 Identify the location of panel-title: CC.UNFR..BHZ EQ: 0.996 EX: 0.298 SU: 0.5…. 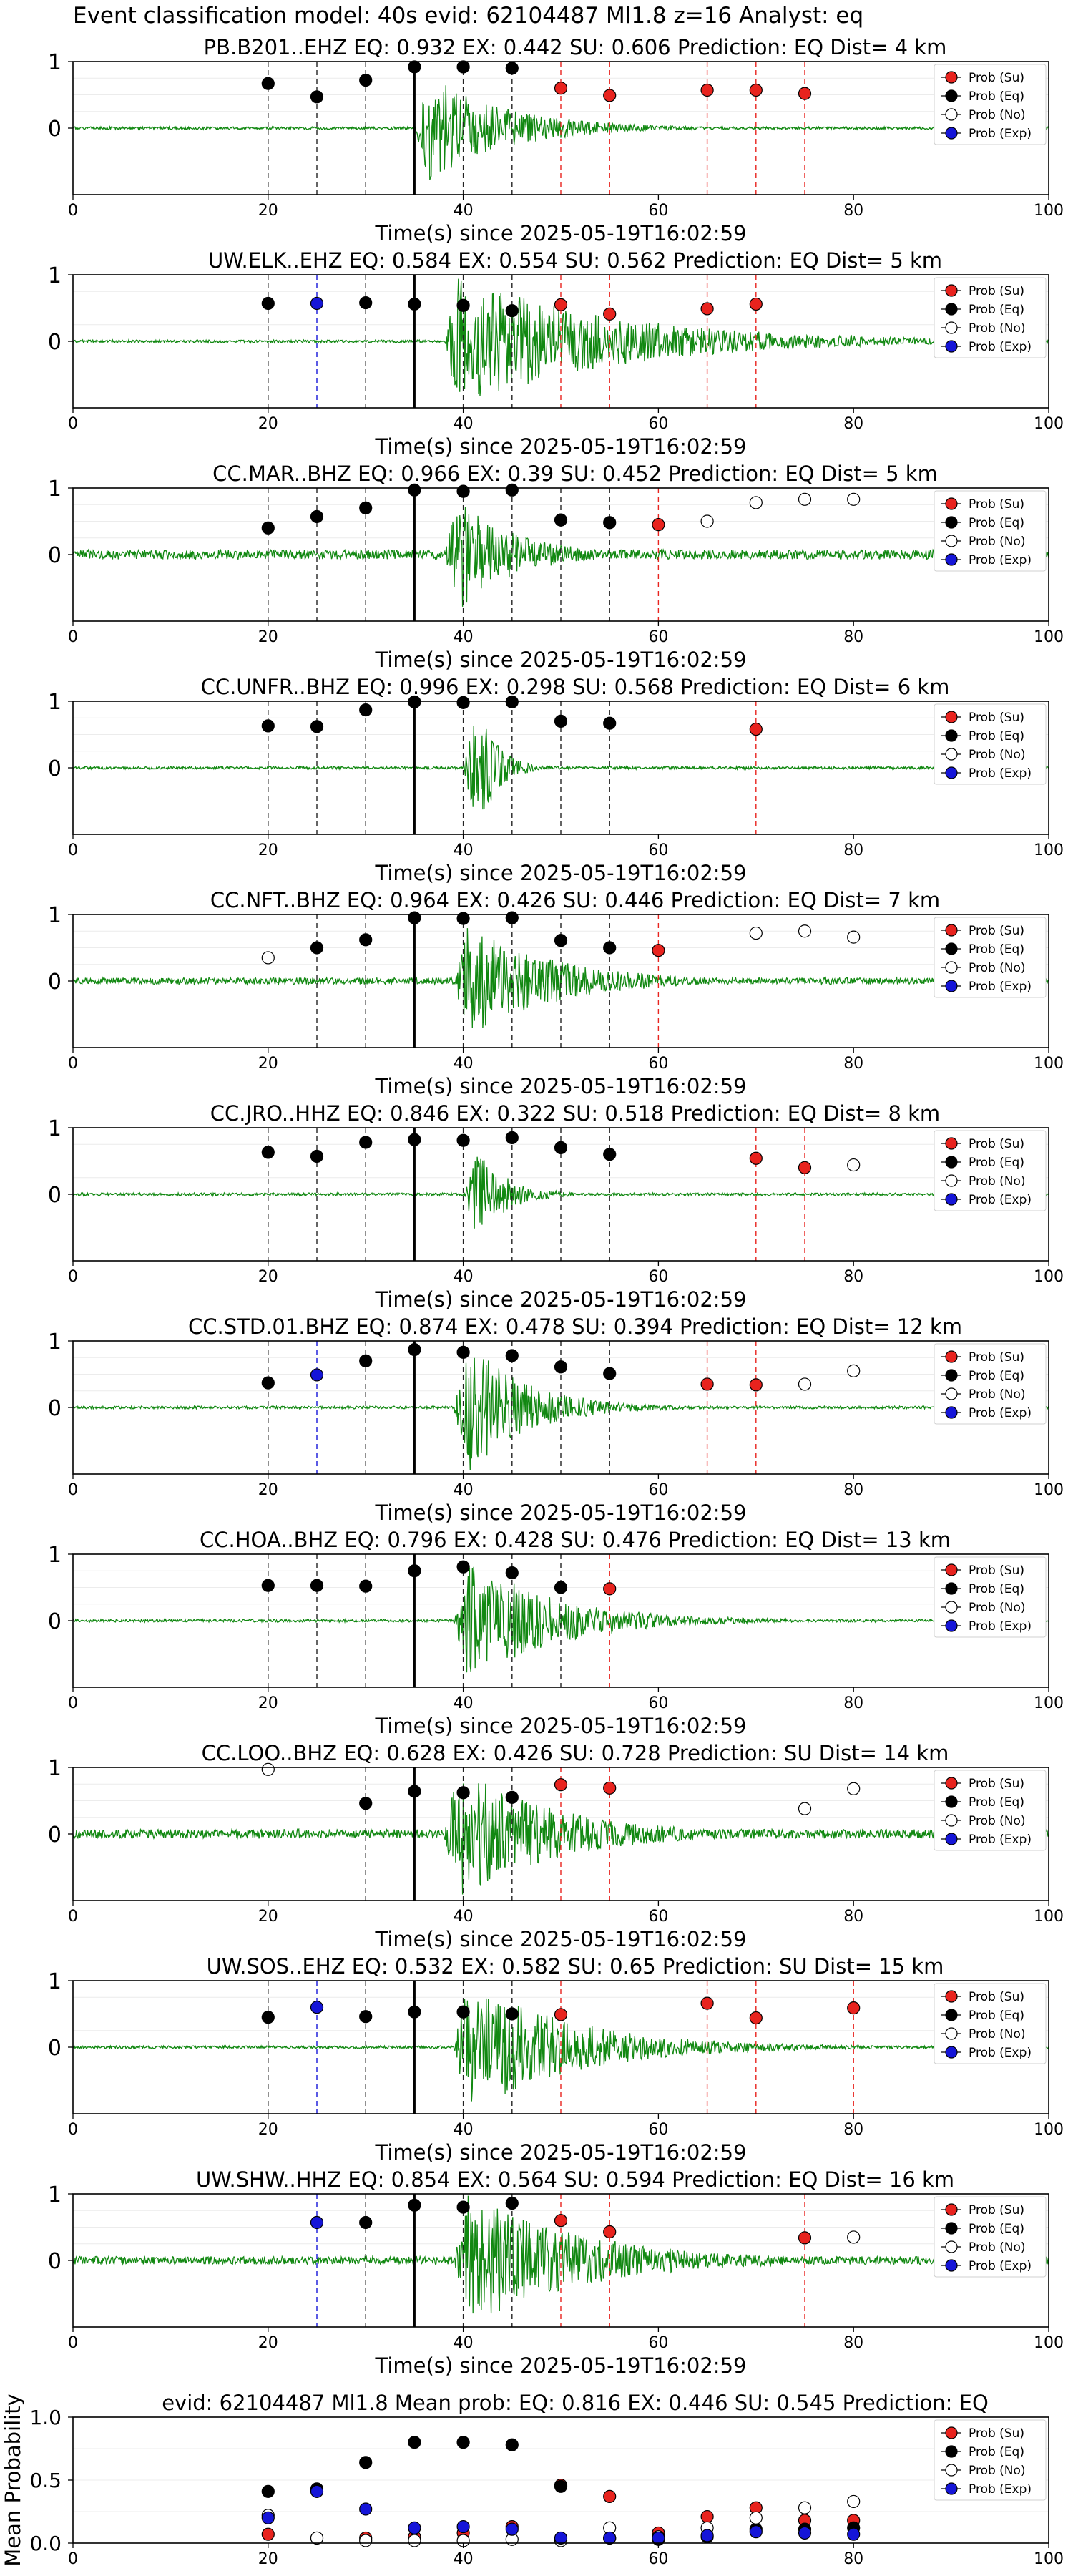
(575, 687).